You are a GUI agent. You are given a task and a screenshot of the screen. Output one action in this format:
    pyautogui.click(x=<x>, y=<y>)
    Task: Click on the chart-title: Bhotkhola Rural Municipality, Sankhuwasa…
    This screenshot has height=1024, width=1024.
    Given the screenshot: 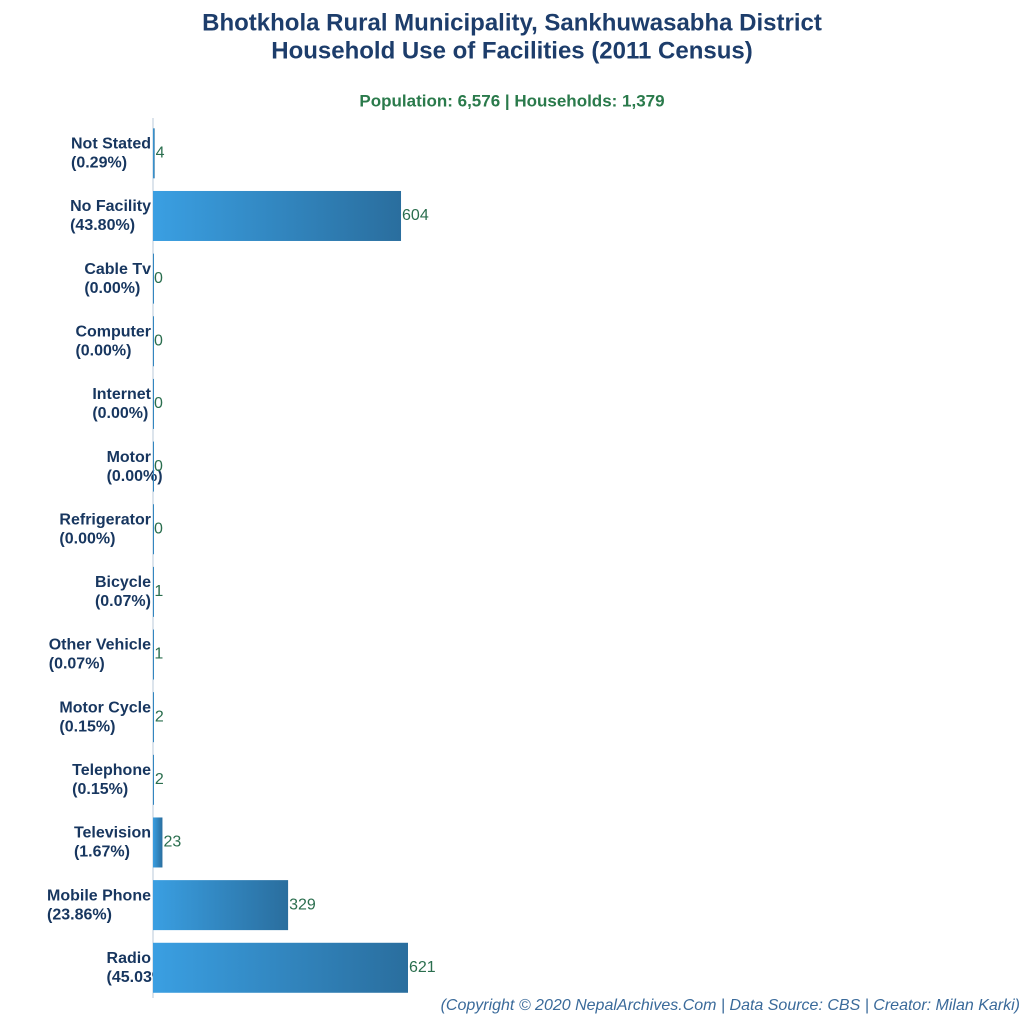 What is the action you would take?
    pyautogui.click(x=512, y=22)
    